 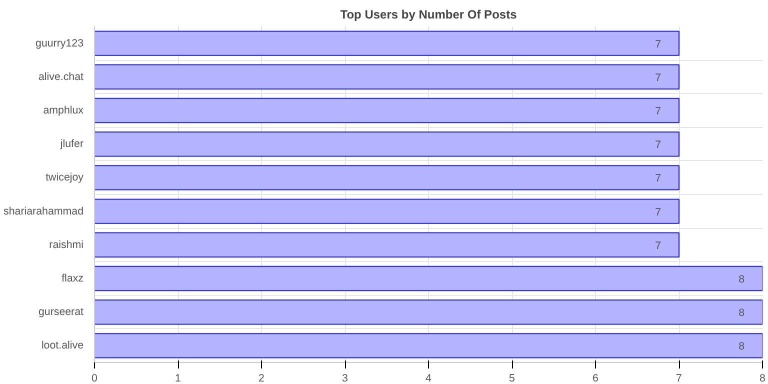 What do you see at coordinates (65, 178) in the screenshot?
I see `y-tick-label: twicejoy` at bounding box center [65, 178].